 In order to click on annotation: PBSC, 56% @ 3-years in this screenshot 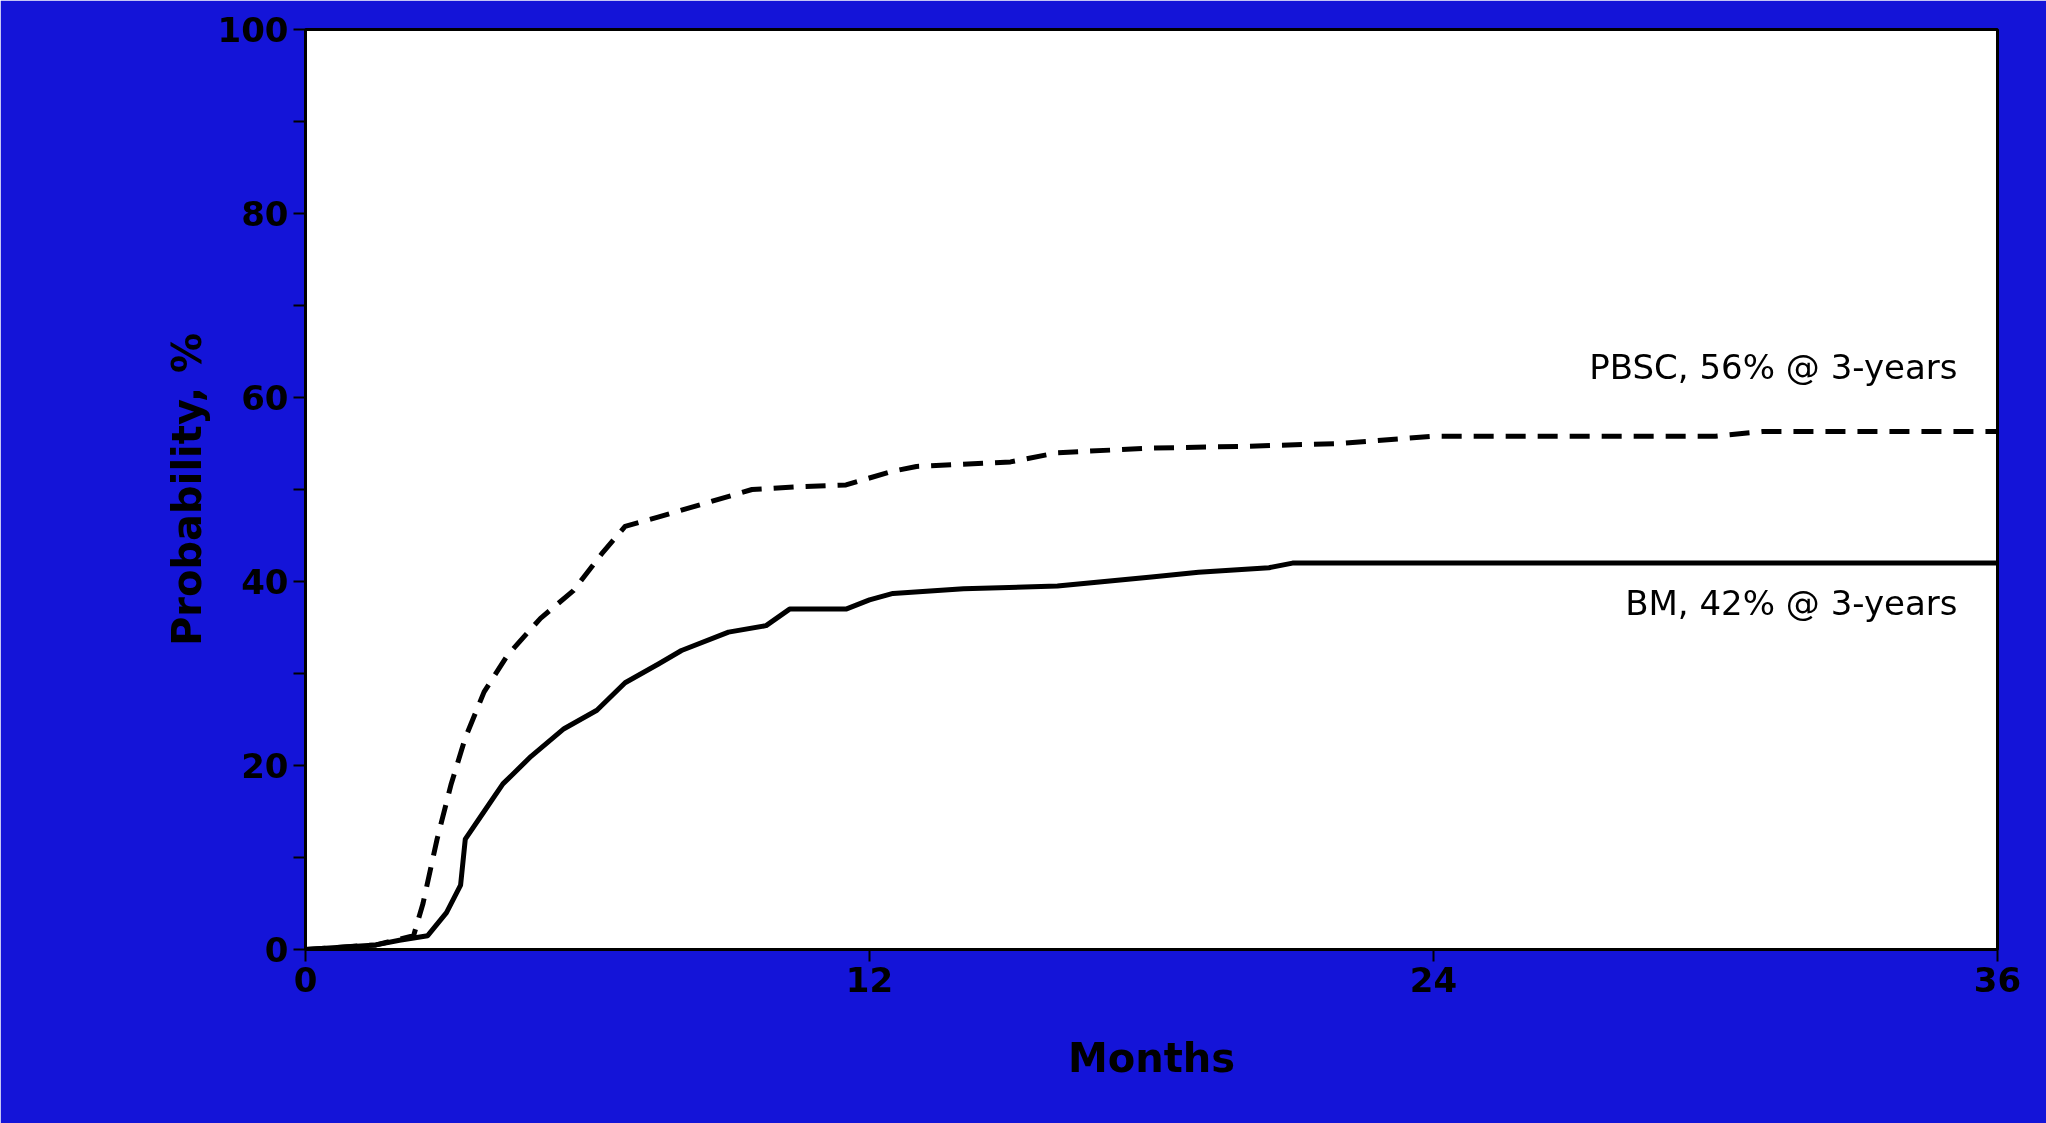, I will do `click(1773, 366)`.